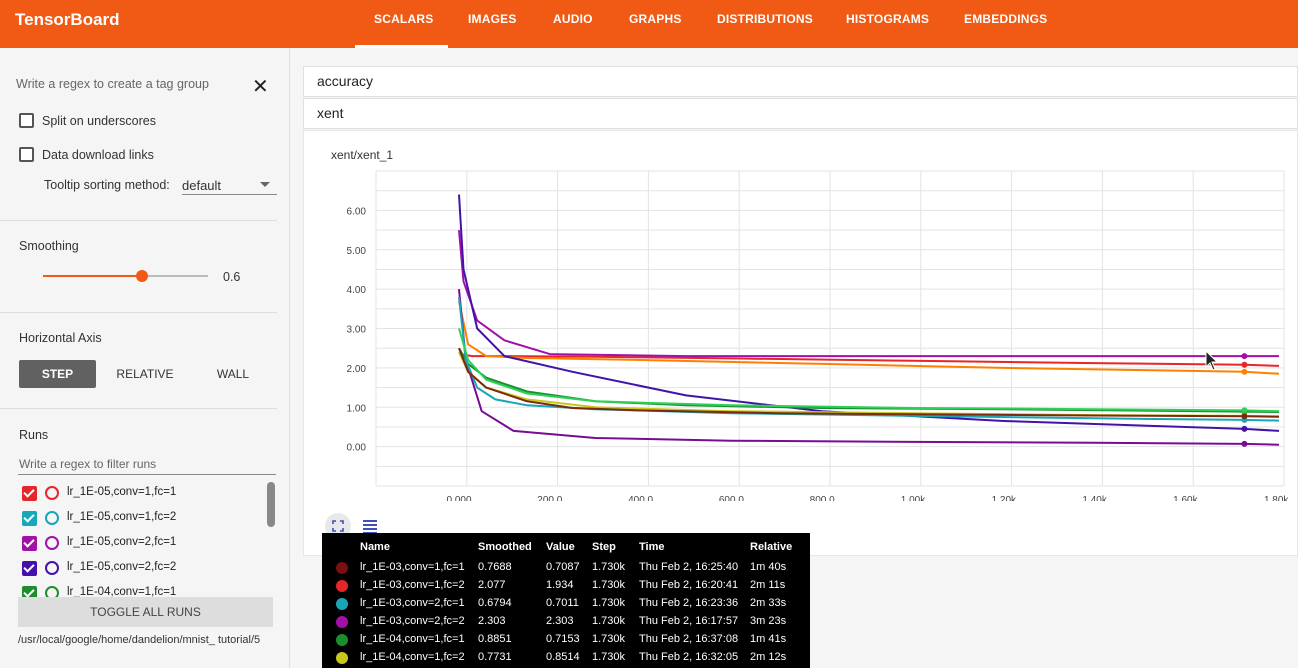 Image resolution: width=1298 pixels, height=668 pixels. Describe the element at coordinates (147, 474) in the screenshot. I see `filter-underline` at that location.